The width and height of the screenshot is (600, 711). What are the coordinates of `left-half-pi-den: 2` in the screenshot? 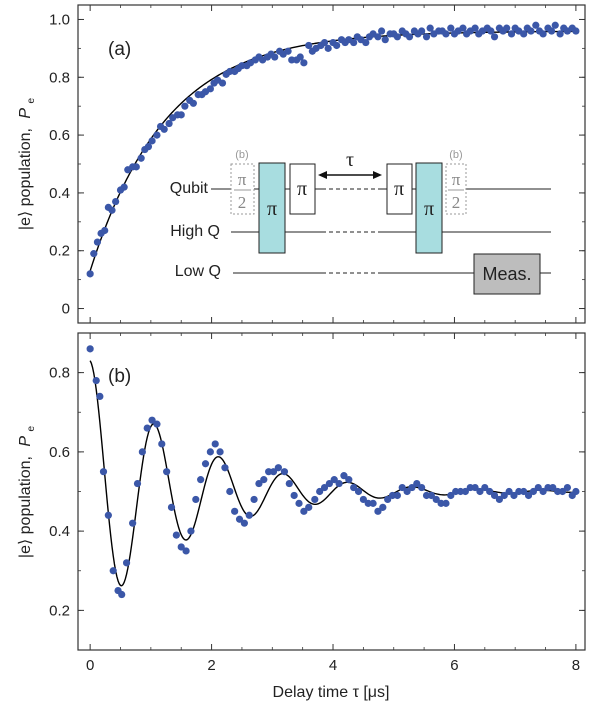 It's located at (242, 202).